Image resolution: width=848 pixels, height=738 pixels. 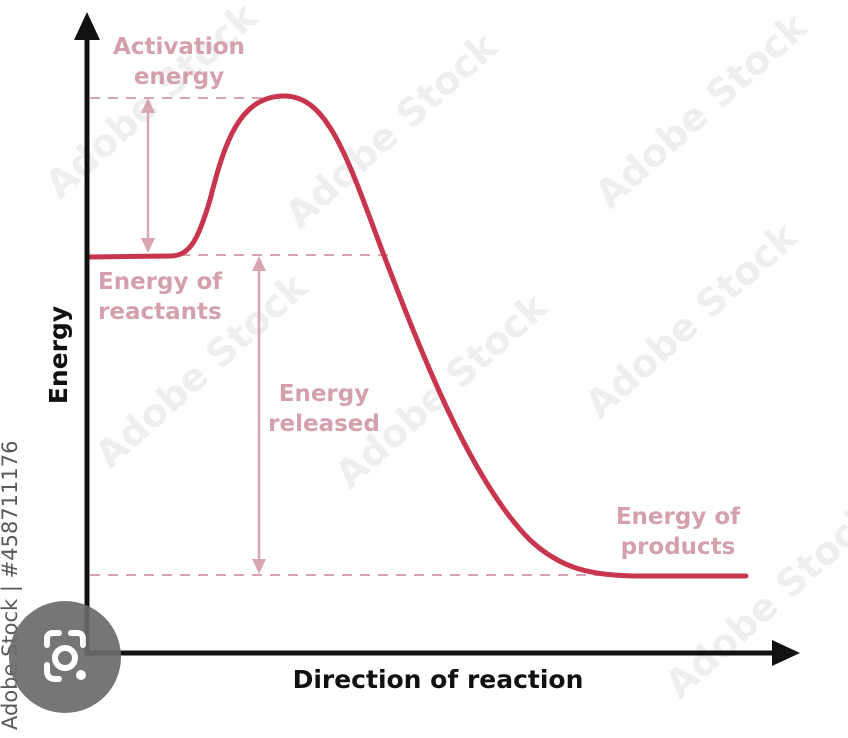 I want to click on x-axis-arrowhead, so click(x=786, y=653).